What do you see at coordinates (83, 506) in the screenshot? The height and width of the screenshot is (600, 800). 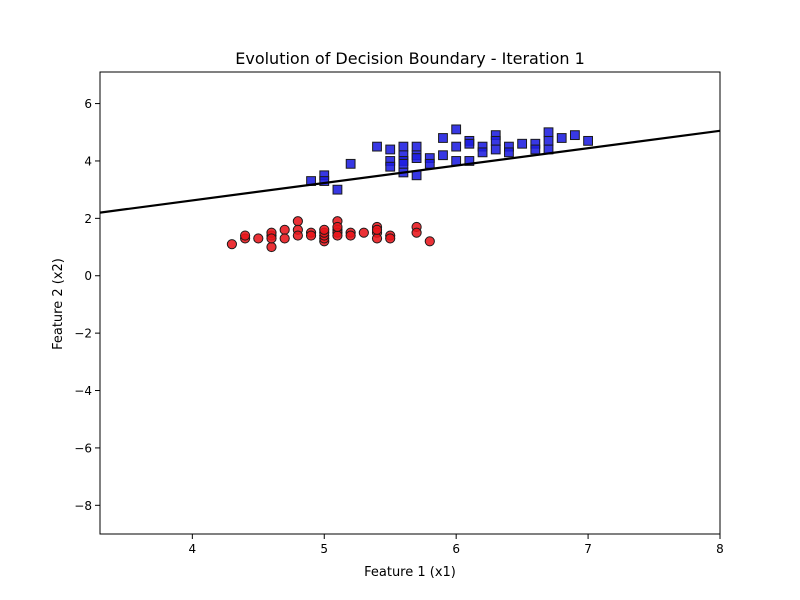 I see `y-tick-label: −8` at bounding box center [83, 506].